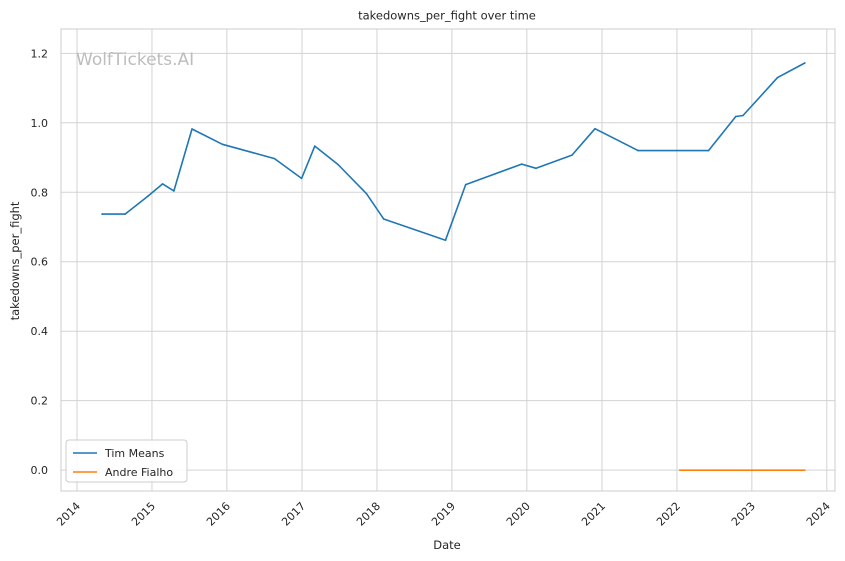  I want to click on legend: Tim Means Andre Fialho, so click(126, 461).